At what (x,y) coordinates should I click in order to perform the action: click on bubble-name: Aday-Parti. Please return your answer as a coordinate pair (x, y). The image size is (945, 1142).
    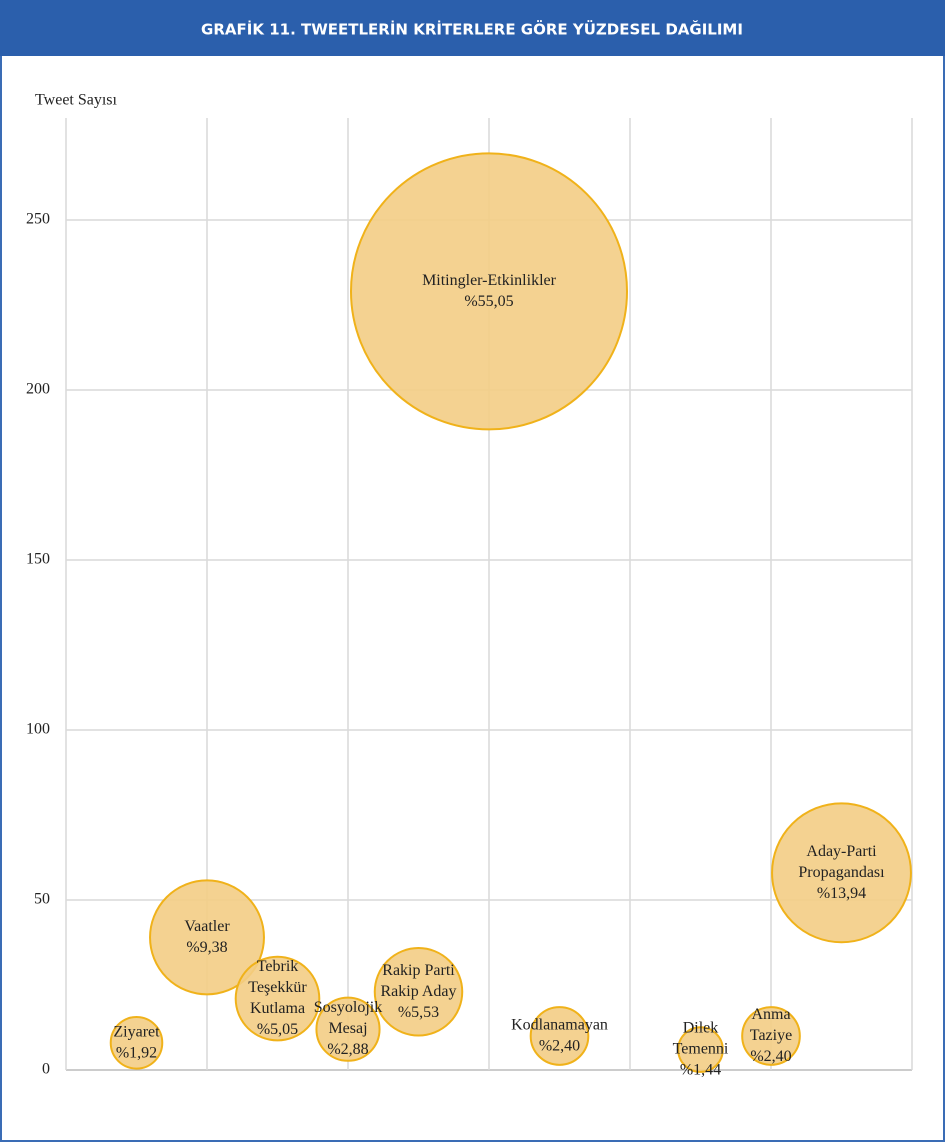
    Looking at the image, I should click on (841, 850).